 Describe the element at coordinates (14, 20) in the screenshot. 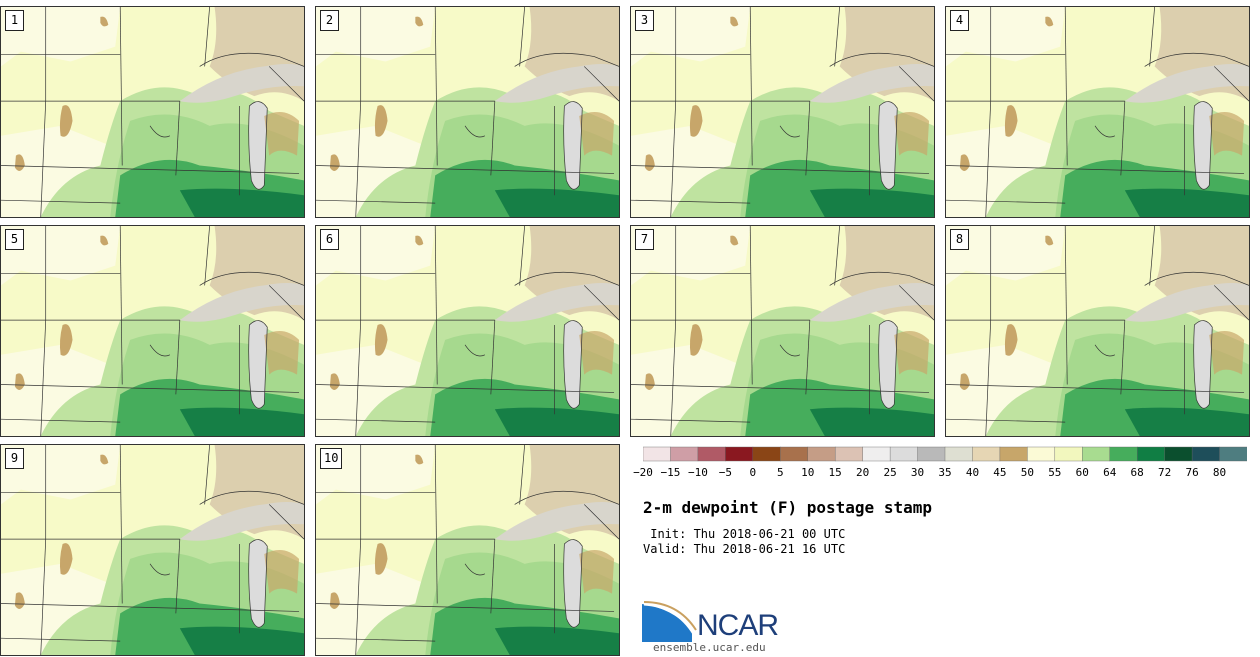

I see `panel-number: 1` at that location.